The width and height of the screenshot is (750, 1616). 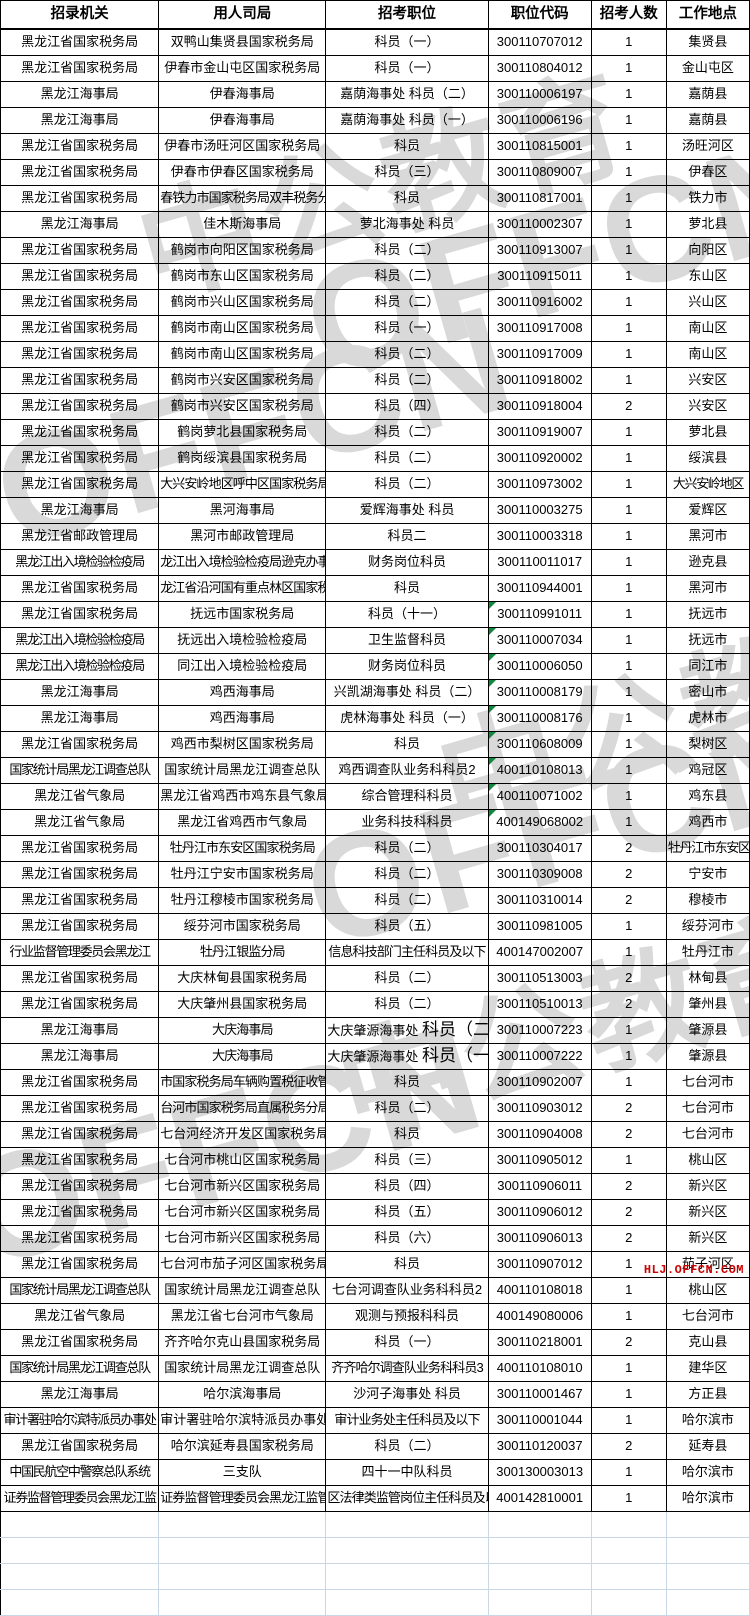 What do you see at coordinates (707, 146) in the screenshot?
I see `cell-work-location: 汤旺河区` at bounding box center [707, 146].